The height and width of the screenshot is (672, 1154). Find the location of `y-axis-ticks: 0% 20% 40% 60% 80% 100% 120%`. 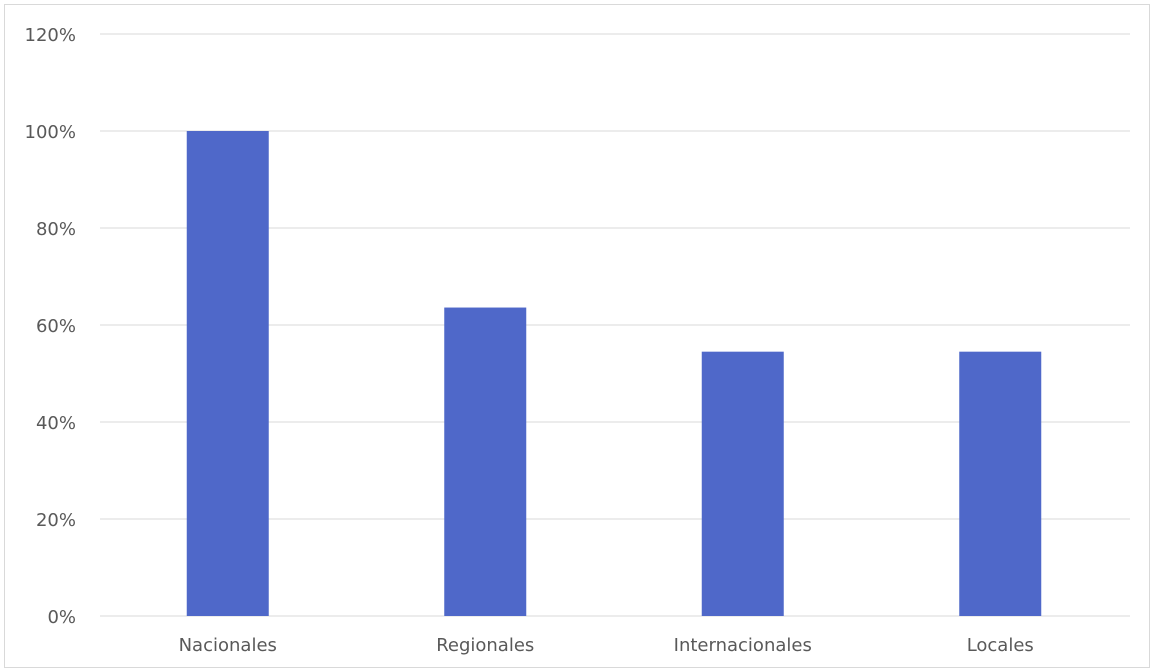

y-axis-ticks: 0% 20% 40% 60% 80% 100% 120% is located at coordinates (50, 326).